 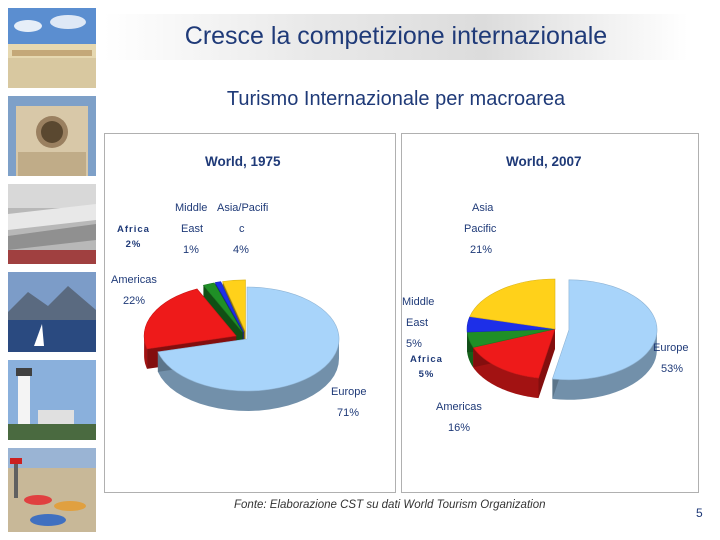 I want to click on slide-title: Cresce la competizione internazionale, so click(x=396, y=36).